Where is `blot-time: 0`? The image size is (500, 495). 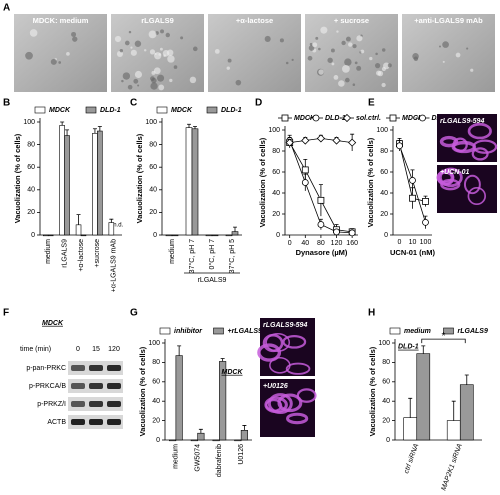 blot-time: 0 is located at coordinates (78, 349).